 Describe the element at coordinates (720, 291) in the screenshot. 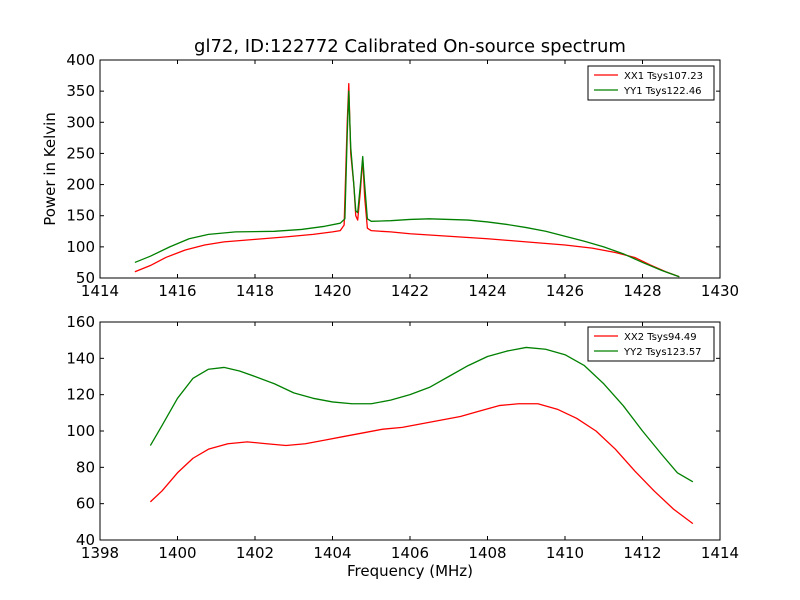

I see `x-tick-label-1-8: 1430` at that location.